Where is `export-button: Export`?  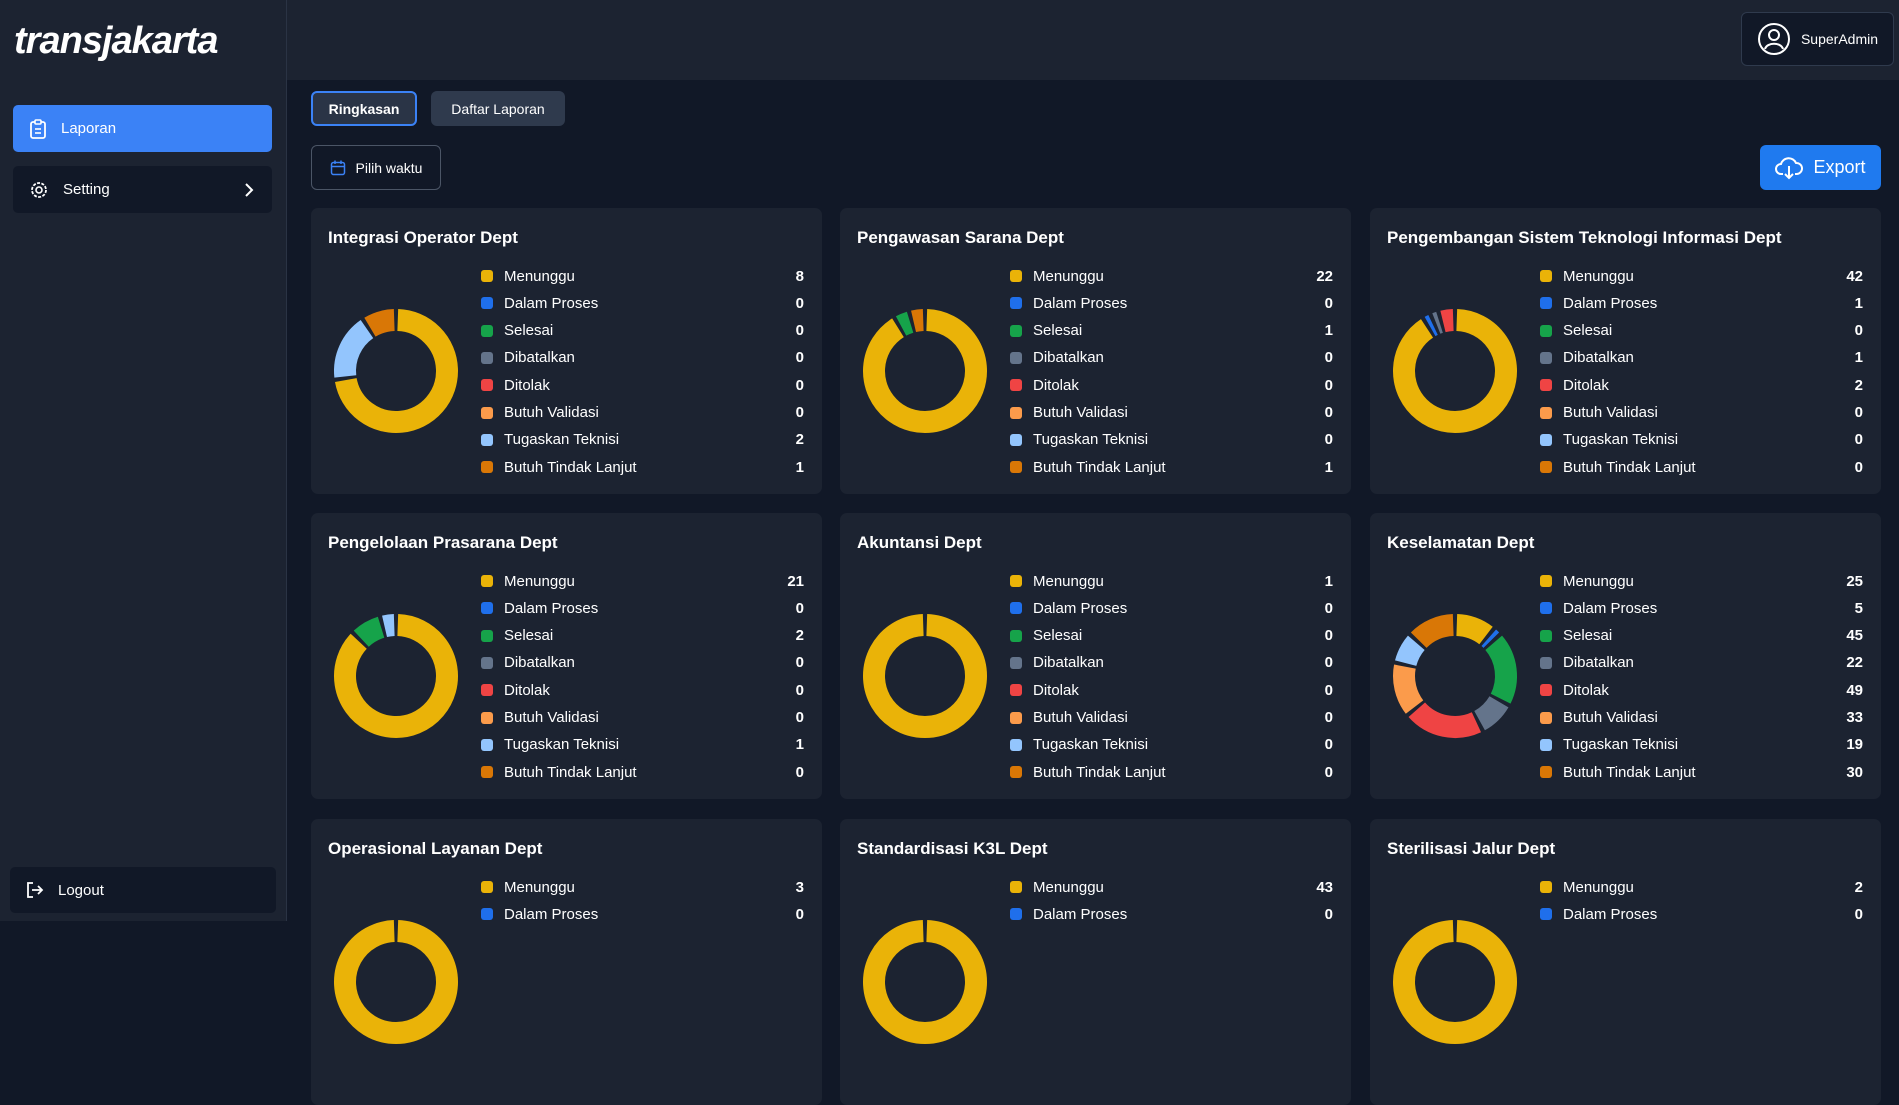 export-button: Export is located at coordinates (1820, 167).